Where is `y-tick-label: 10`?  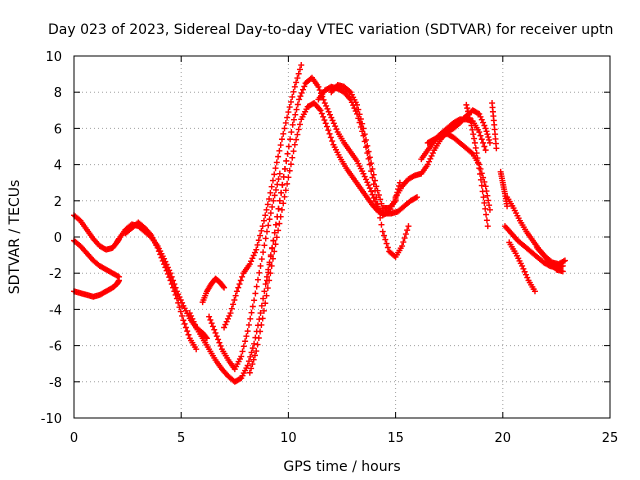 y-tick-label: 10 is located at coordinates (53, 57).